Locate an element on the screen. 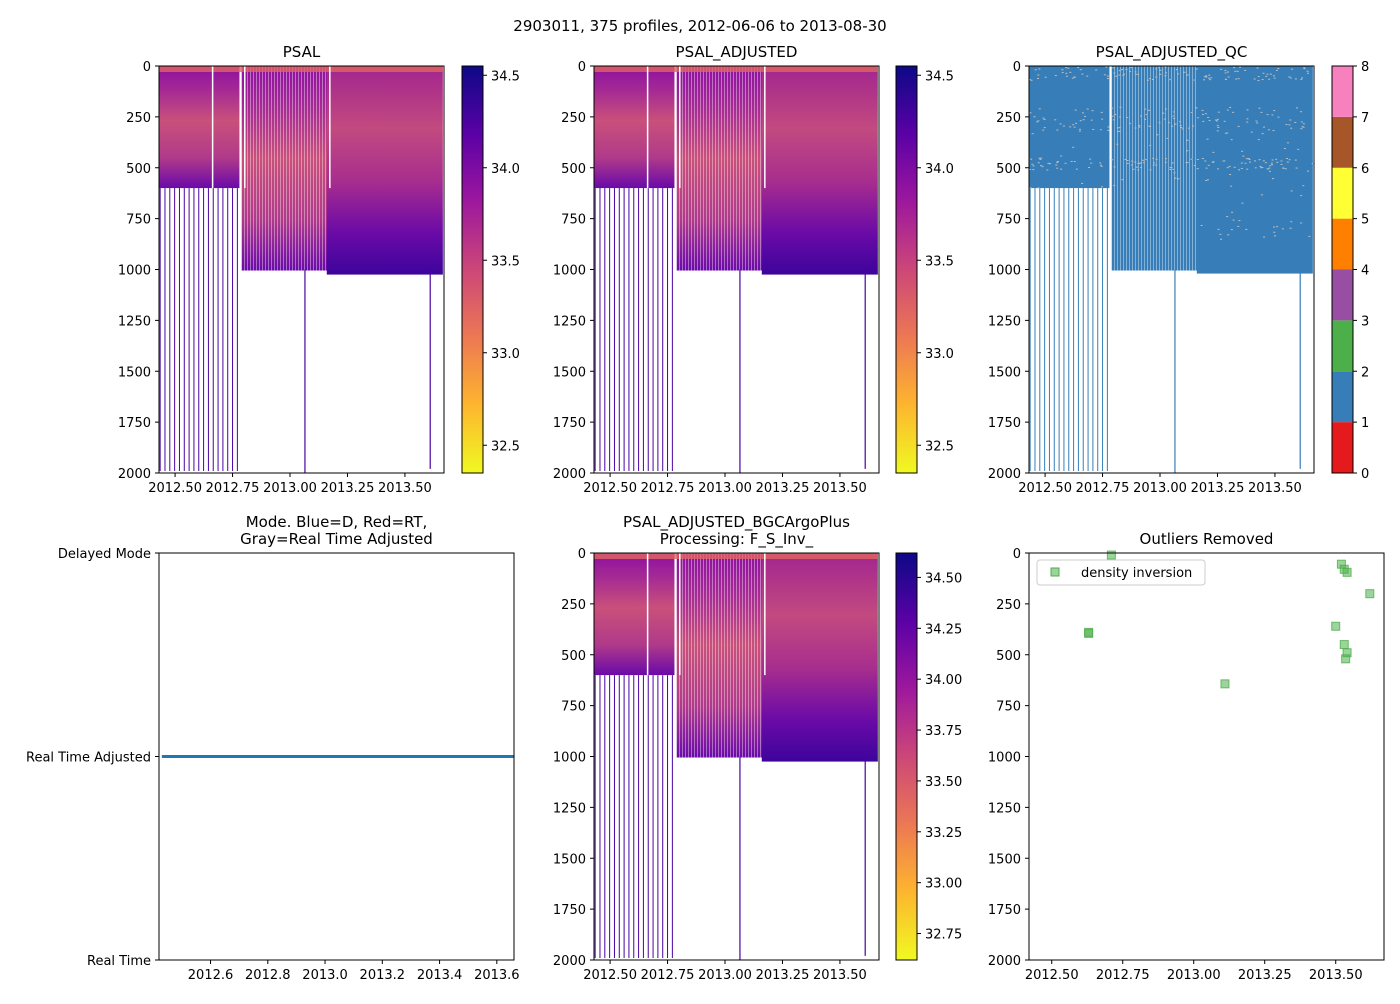  x-tick-label: 2013.25 is located at coordinates (348, 488).